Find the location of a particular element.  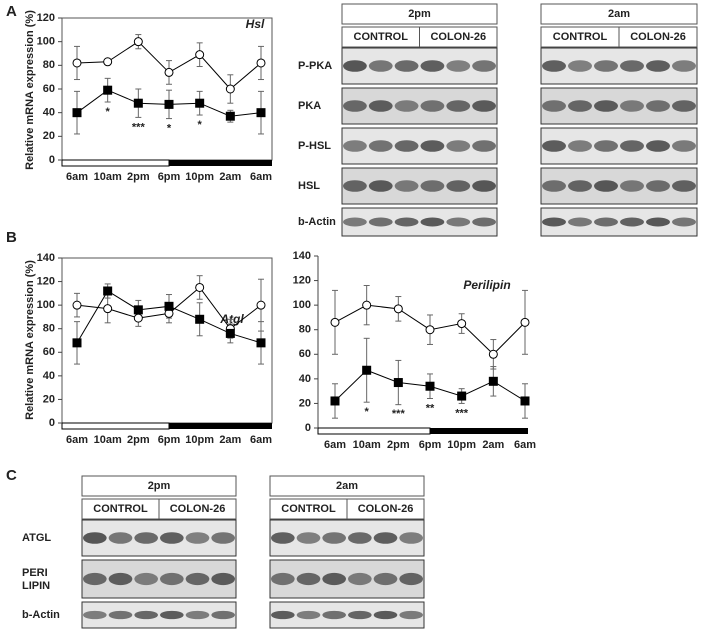

blot-label: P-PKA is located at coordinates (315, 66).